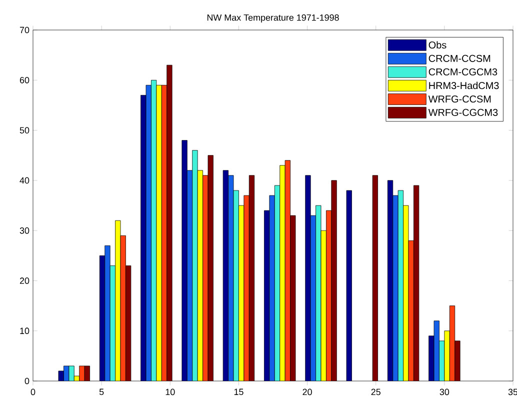  I want to click on y-tick-label: 20, so click(25, 281).